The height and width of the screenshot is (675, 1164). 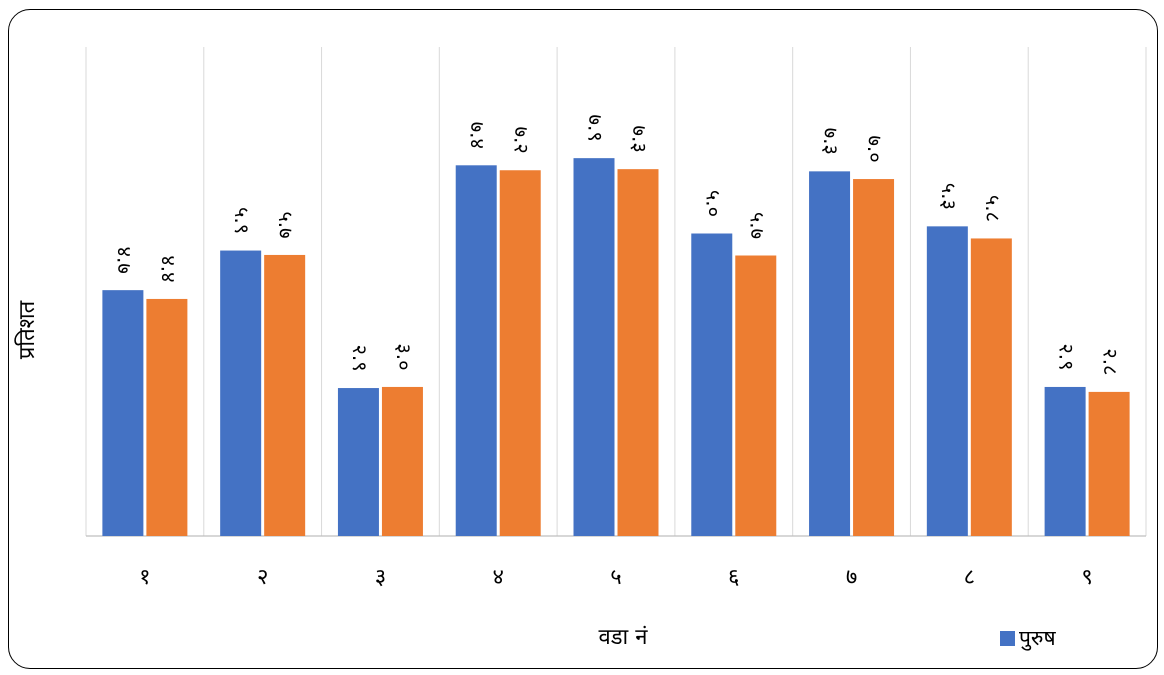 I want to click on x-tick-label-9: ९, so click(x=1086, y=577).